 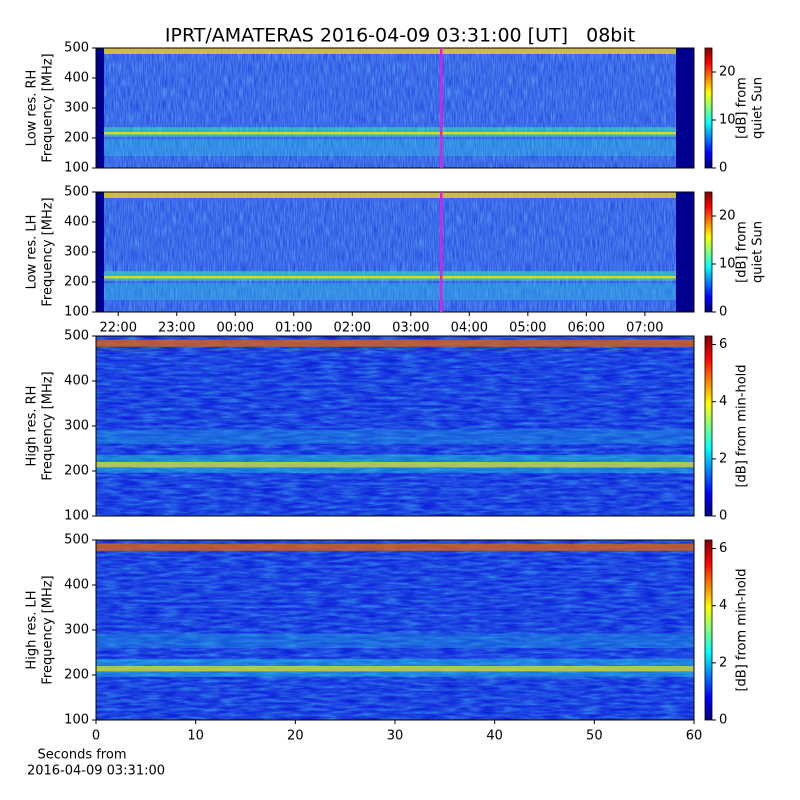 What do you see at coordinates (195, 736) in the screenshot?
I see `x-tick-label: 10` at bounding box center [195, 736].